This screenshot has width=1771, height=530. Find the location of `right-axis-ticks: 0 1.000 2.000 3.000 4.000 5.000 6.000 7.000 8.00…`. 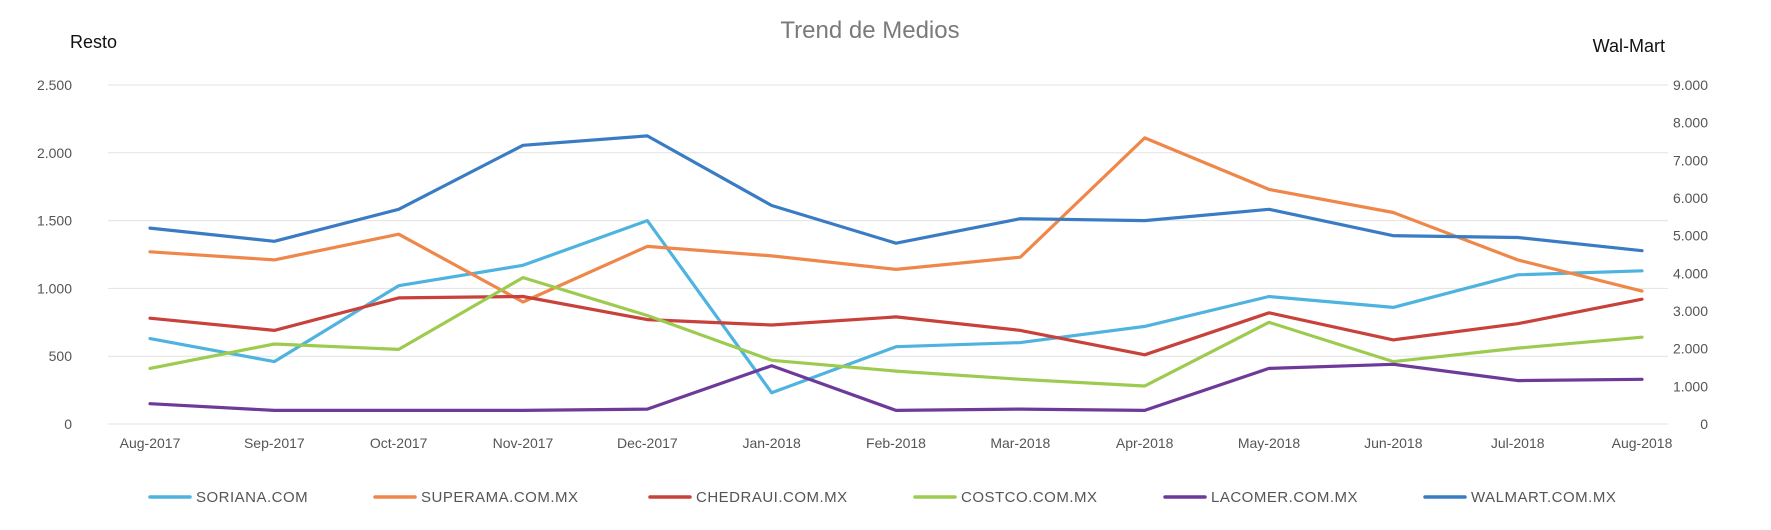

right-axis-ticks: 0 1.000 2.000 3.000 4.000 5.000 6.000 7.000 8.00… is located at coordinates (1690, 254).